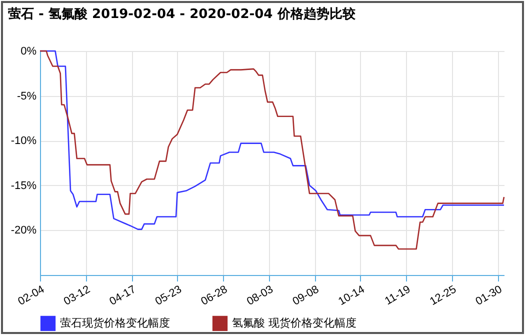 The image size is (525, 335). I want to click on y-tick-label: -5%, so click(26, 96).